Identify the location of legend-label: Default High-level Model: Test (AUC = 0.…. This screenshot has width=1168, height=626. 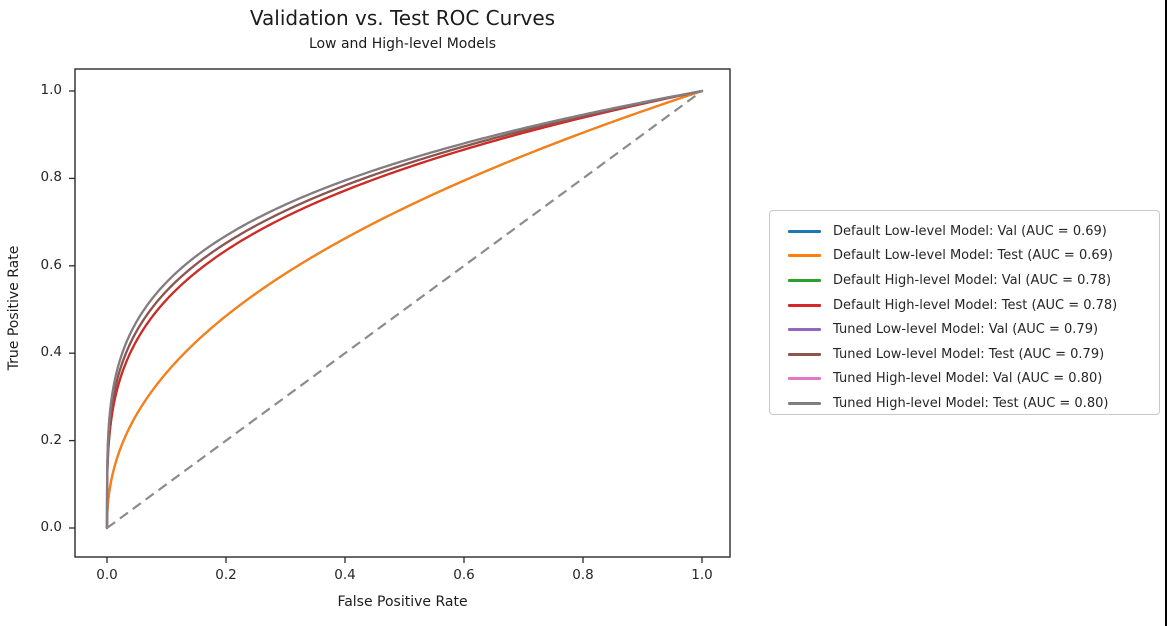
(975, 305).